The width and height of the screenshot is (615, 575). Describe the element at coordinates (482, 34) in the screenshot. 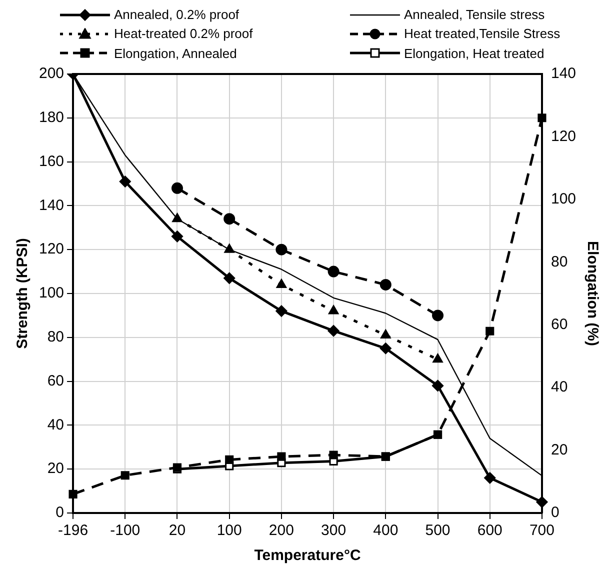

I see `legend-label: Heat treated,Tensile Stress` at that location.